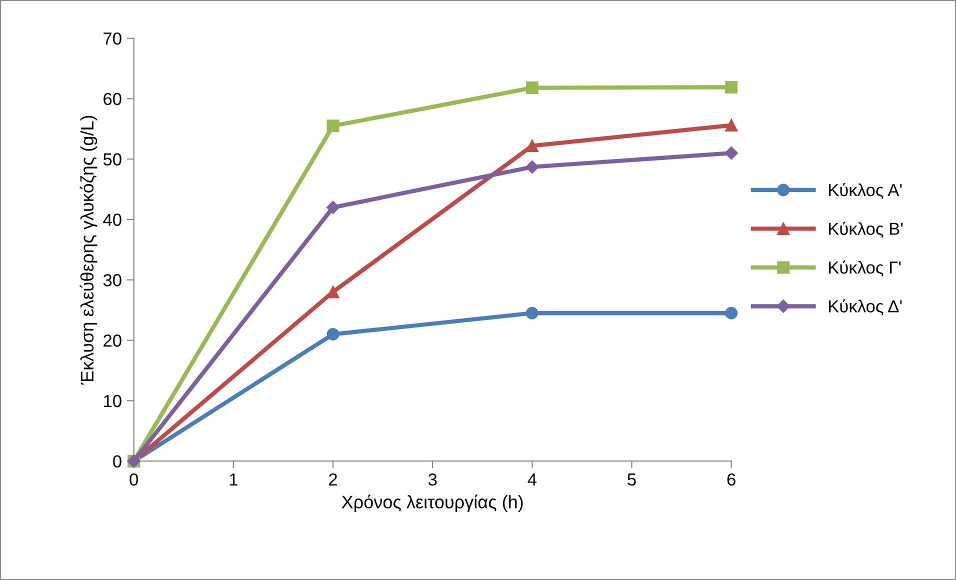 Image resolution: width=956 pixels, height=580 pixels. What do you see at coordinates (632, 480) in the screenshot?
I see `x-tick-label: 5` at bounding box center [632, 480].